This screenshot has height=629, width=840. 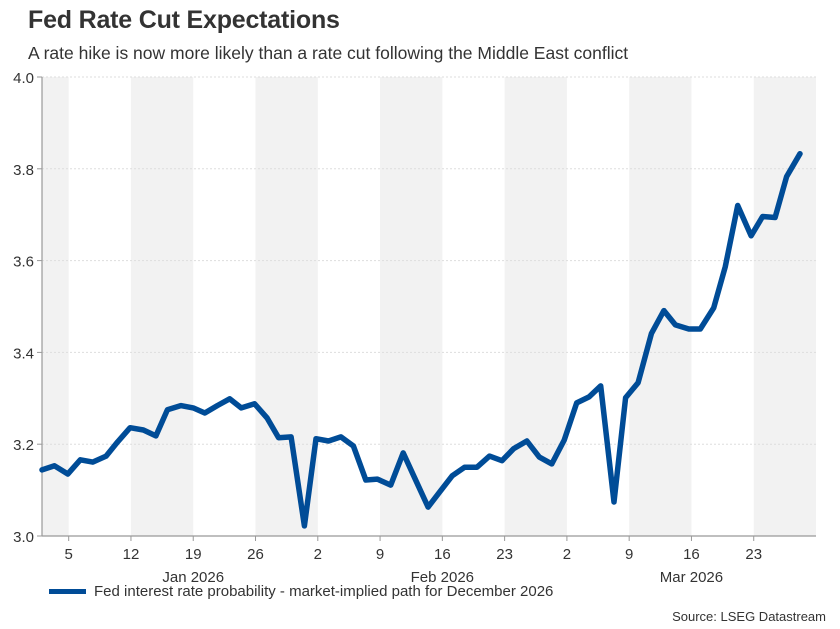 What do you see at coordinates (23, 78) in the screenshot?
I see `y-tick-label: 4.0` at bounding box center [23, 78].